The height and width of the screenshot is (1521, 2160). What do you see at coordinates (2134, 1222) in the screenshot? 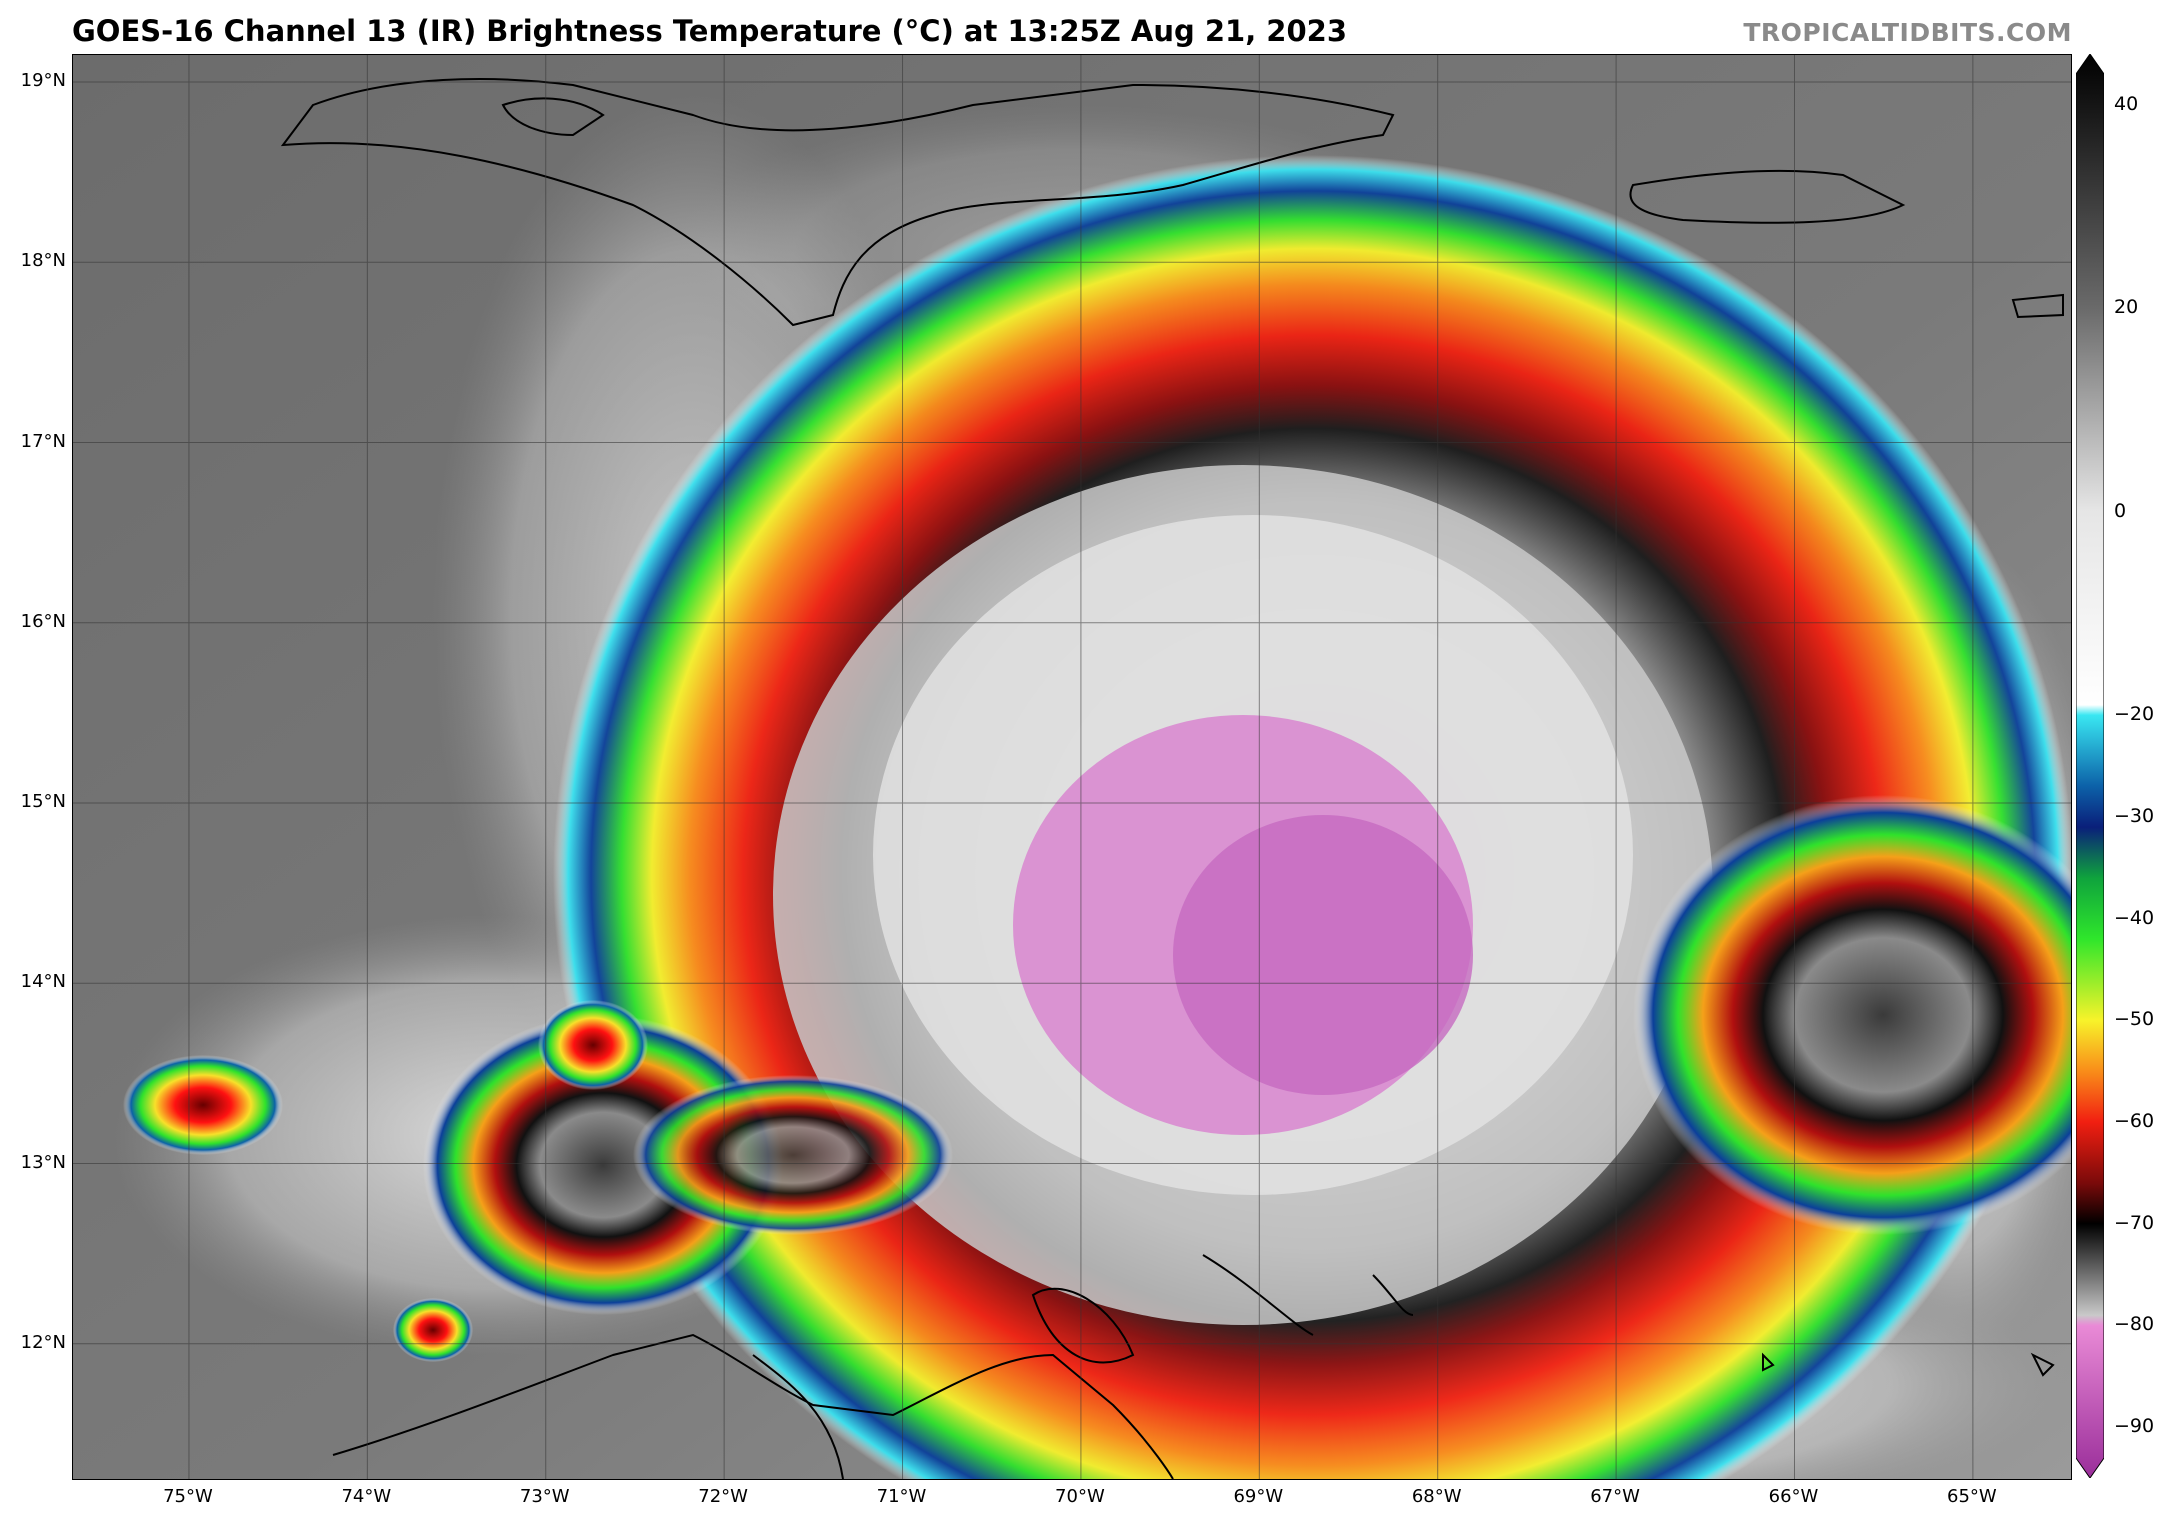
I see `colorbar-tick-label: −70` at bounding box center [2134, 1222].